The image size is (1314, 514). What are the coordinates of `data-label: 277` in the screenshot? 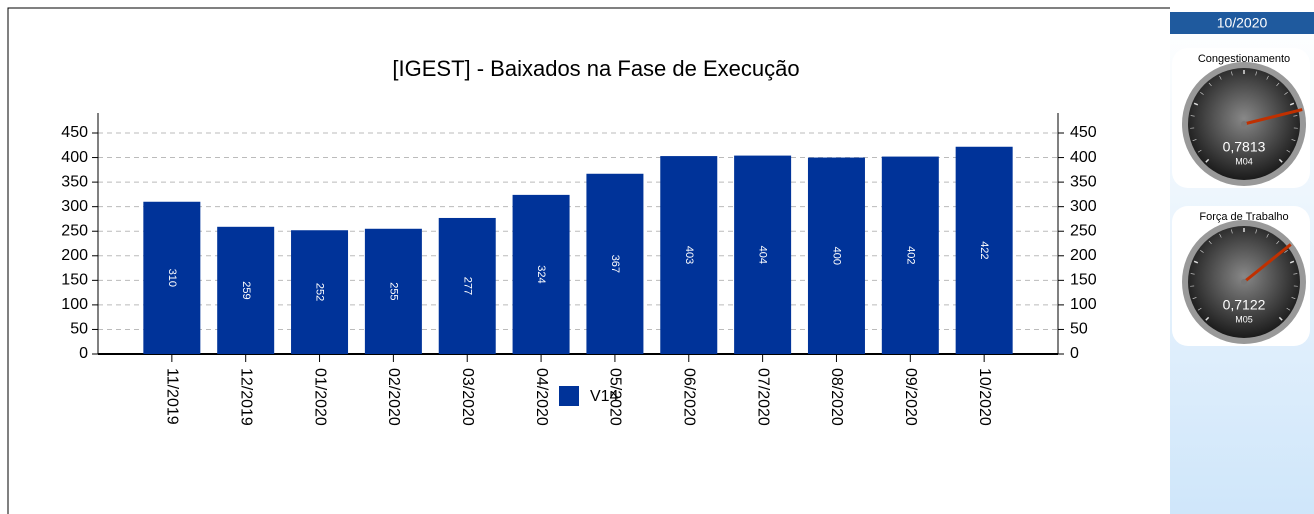 It's located at (467, 286).